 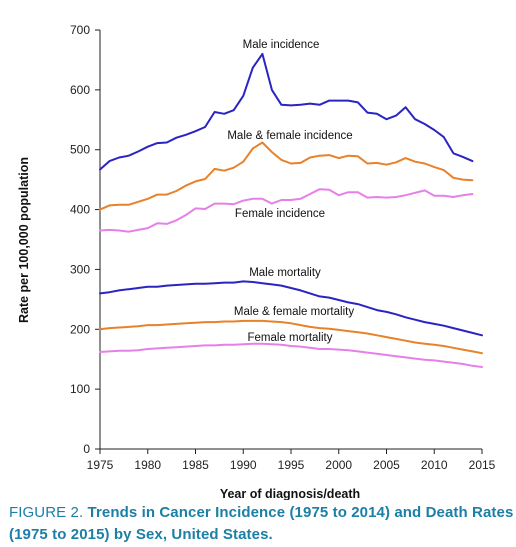 What do you see at coordinates (290, 493) in the screenshot?
I see `x-axis-title: Year of diagnosis/death` at bounding box center [290, 493].